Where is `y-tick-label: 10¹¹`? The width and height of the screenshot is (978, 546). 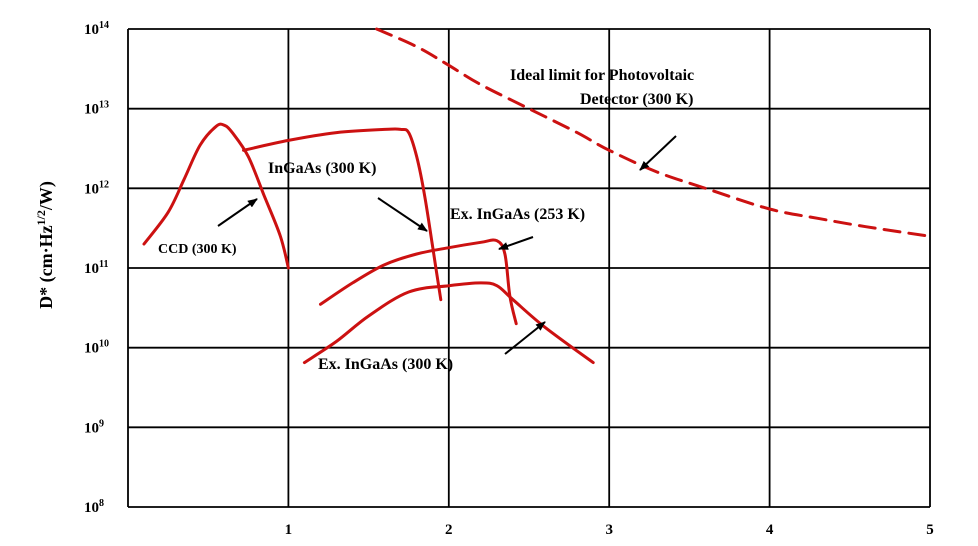
y-tick-label: 10¹¹ is located at coordinates (96, 268).